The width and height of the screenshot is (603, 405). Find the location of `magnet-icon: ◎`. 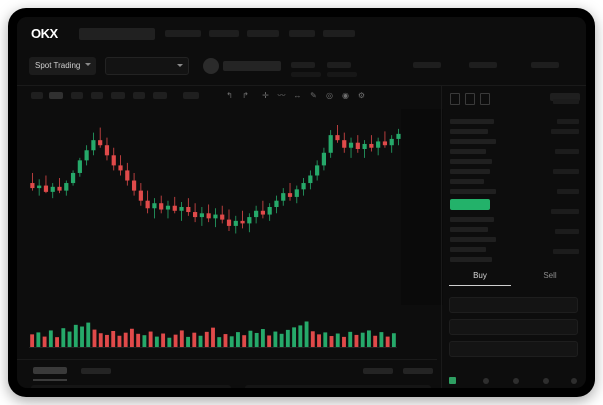

magnet-icon: ◎ is located at coordinates (329, 95).